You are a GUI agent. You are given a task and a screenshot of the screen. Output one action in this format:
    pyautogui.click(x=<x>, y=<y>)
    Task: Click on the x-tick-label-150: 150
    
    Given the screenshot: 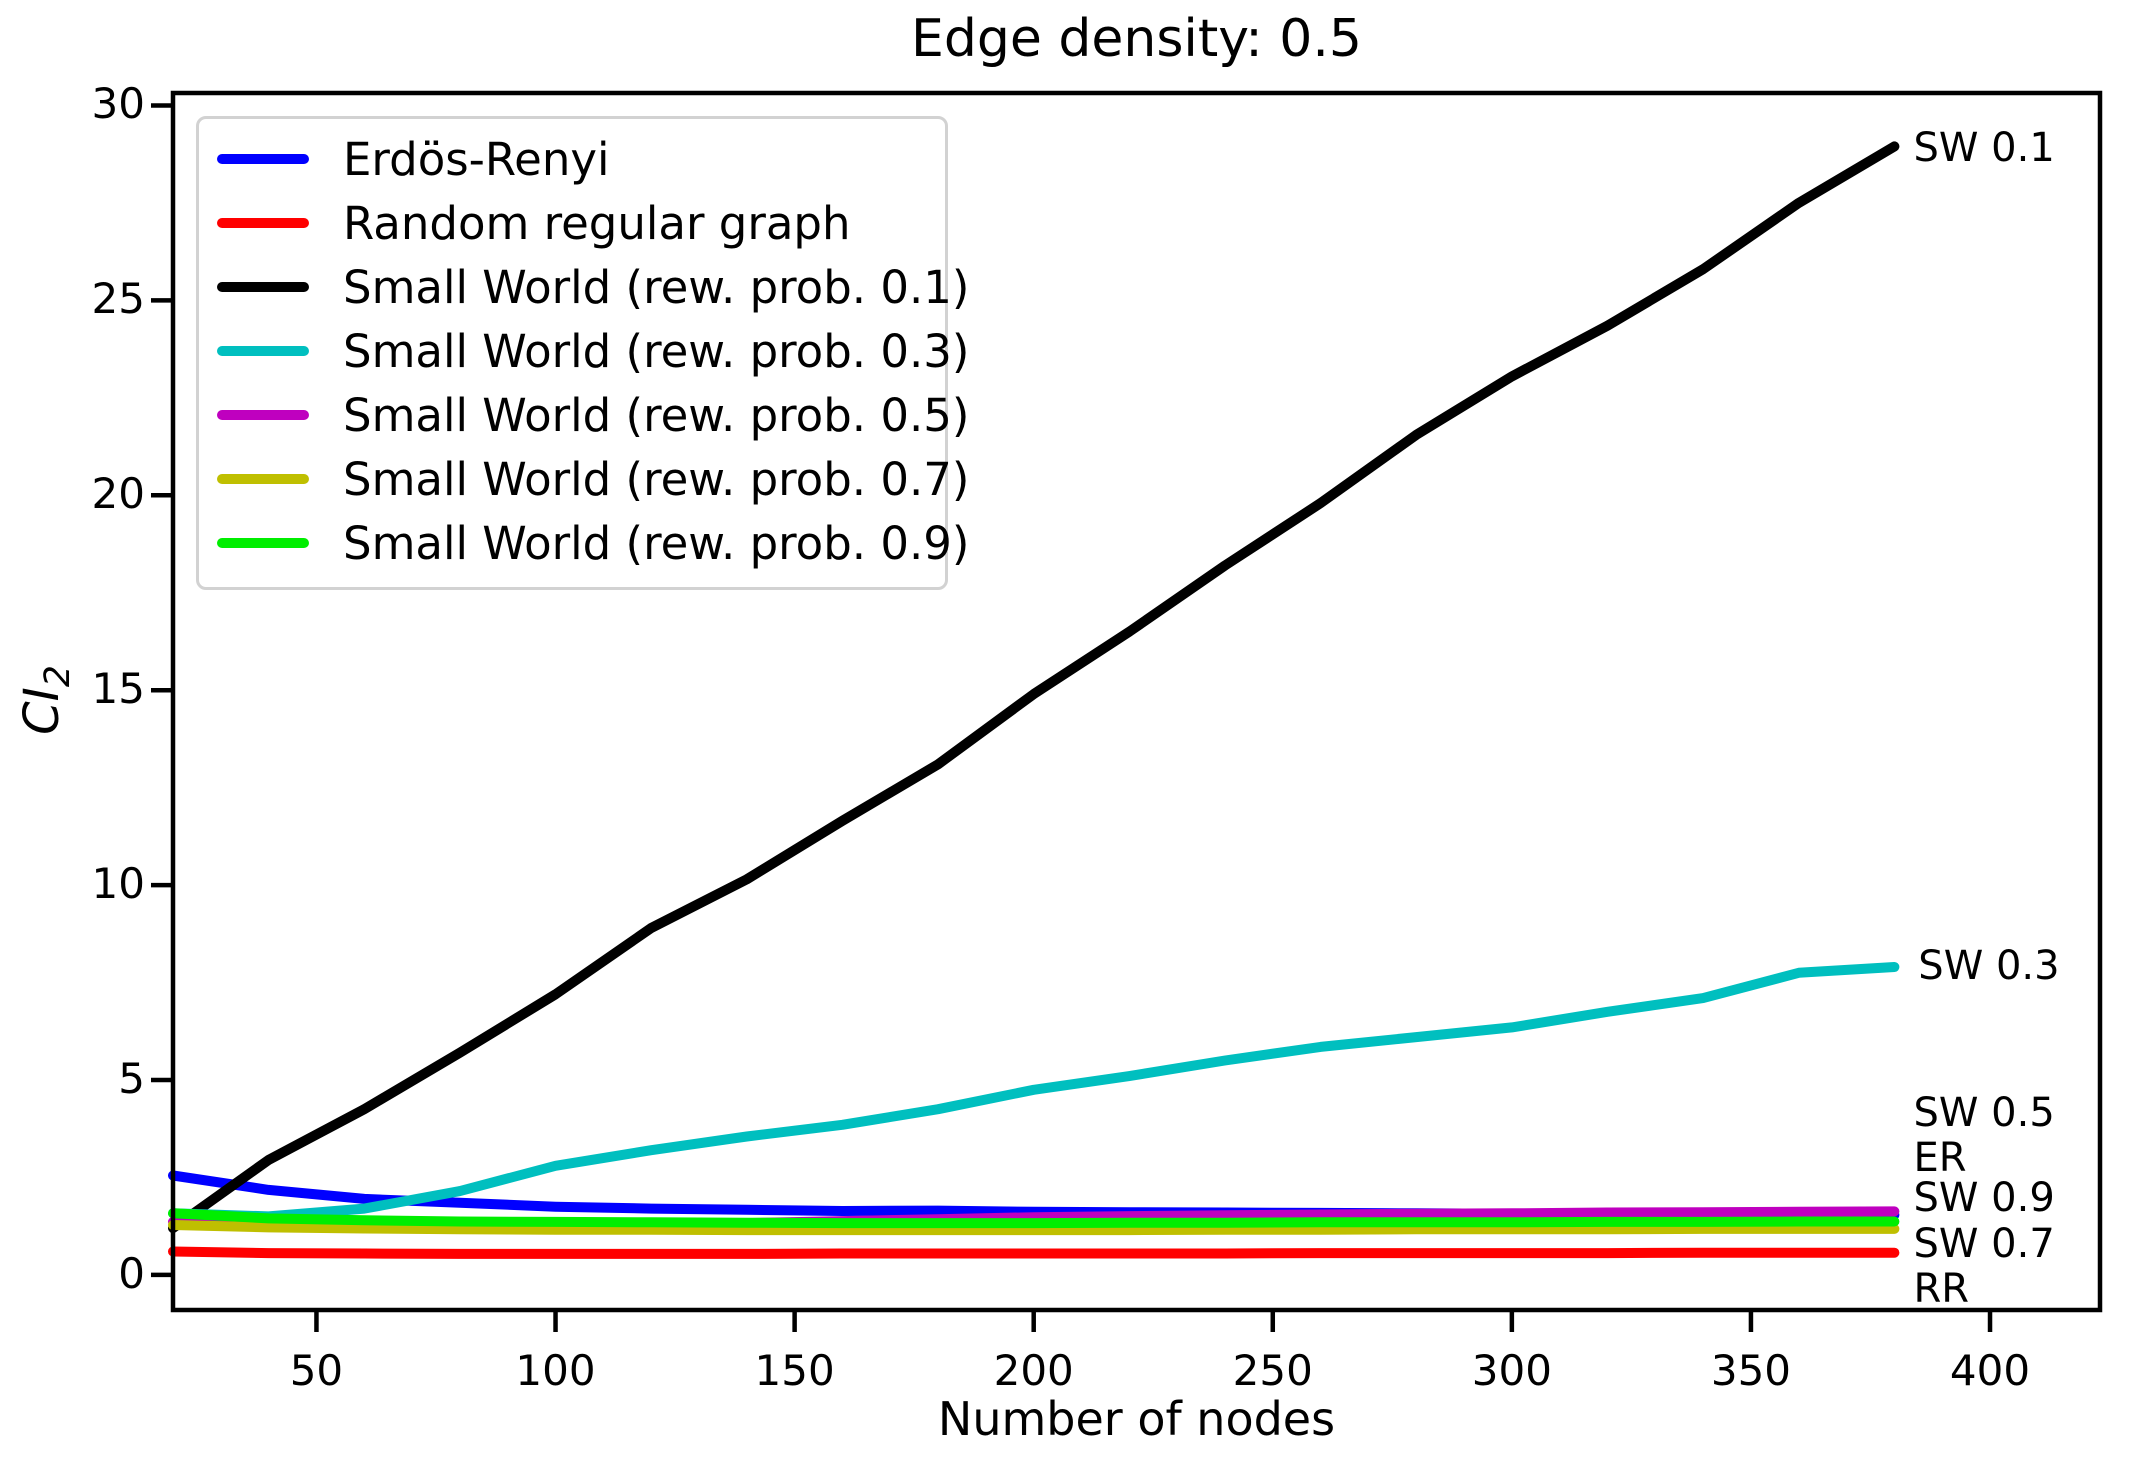 What is the action you would take?
    pyautogui.click(x=794, y=1370)
    